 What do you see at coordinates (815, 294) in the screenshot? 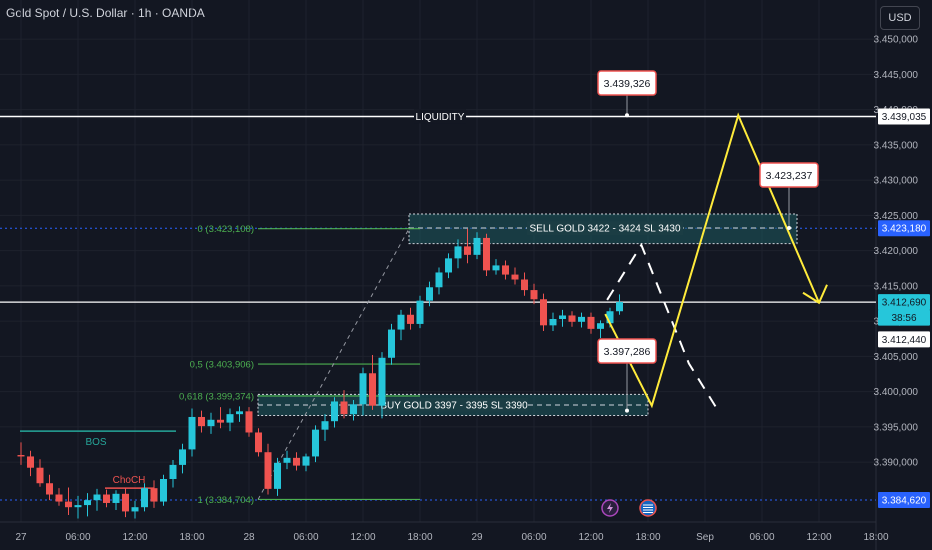
I see `projection-arrowhead` at bounding box center [815, 294].